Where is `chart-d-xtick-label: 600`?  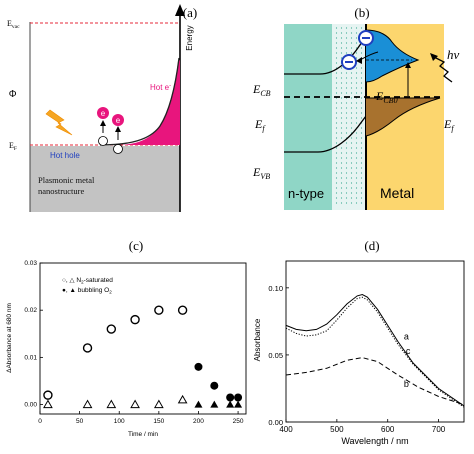
chart-d-xtick-label: 600 is located at coordinates (388, 429).